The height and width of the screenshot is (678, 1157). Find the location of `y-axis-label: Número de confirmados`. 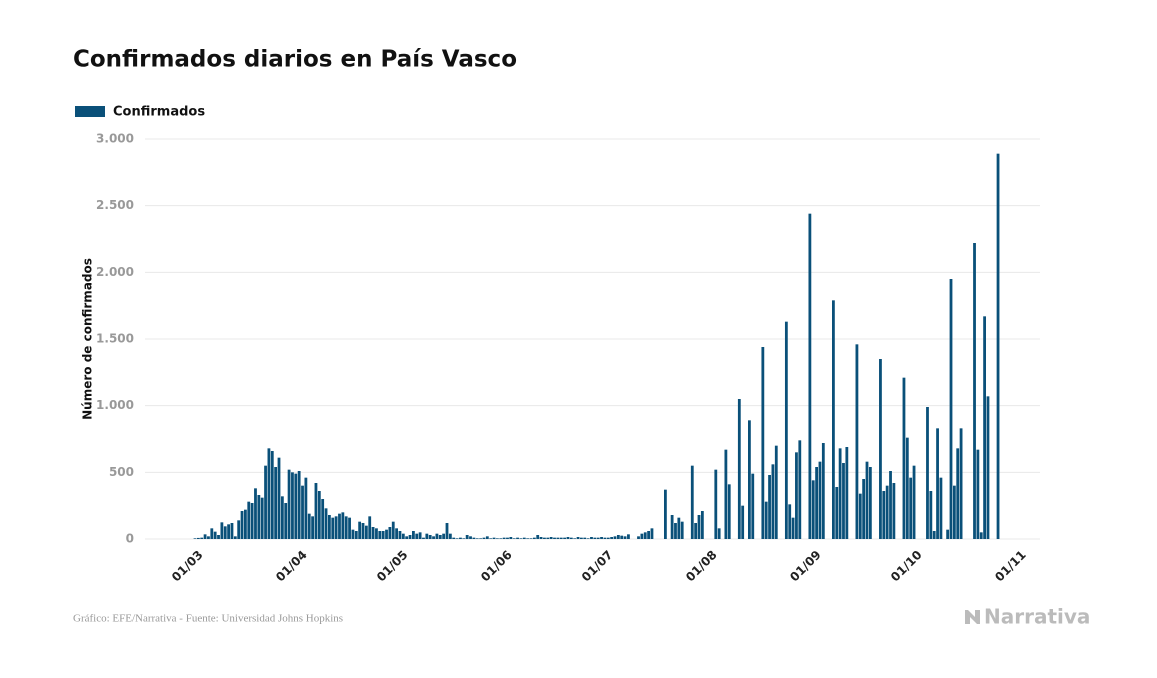

y-axis-label: Número de confirmados is located at coordinates (88, 339).